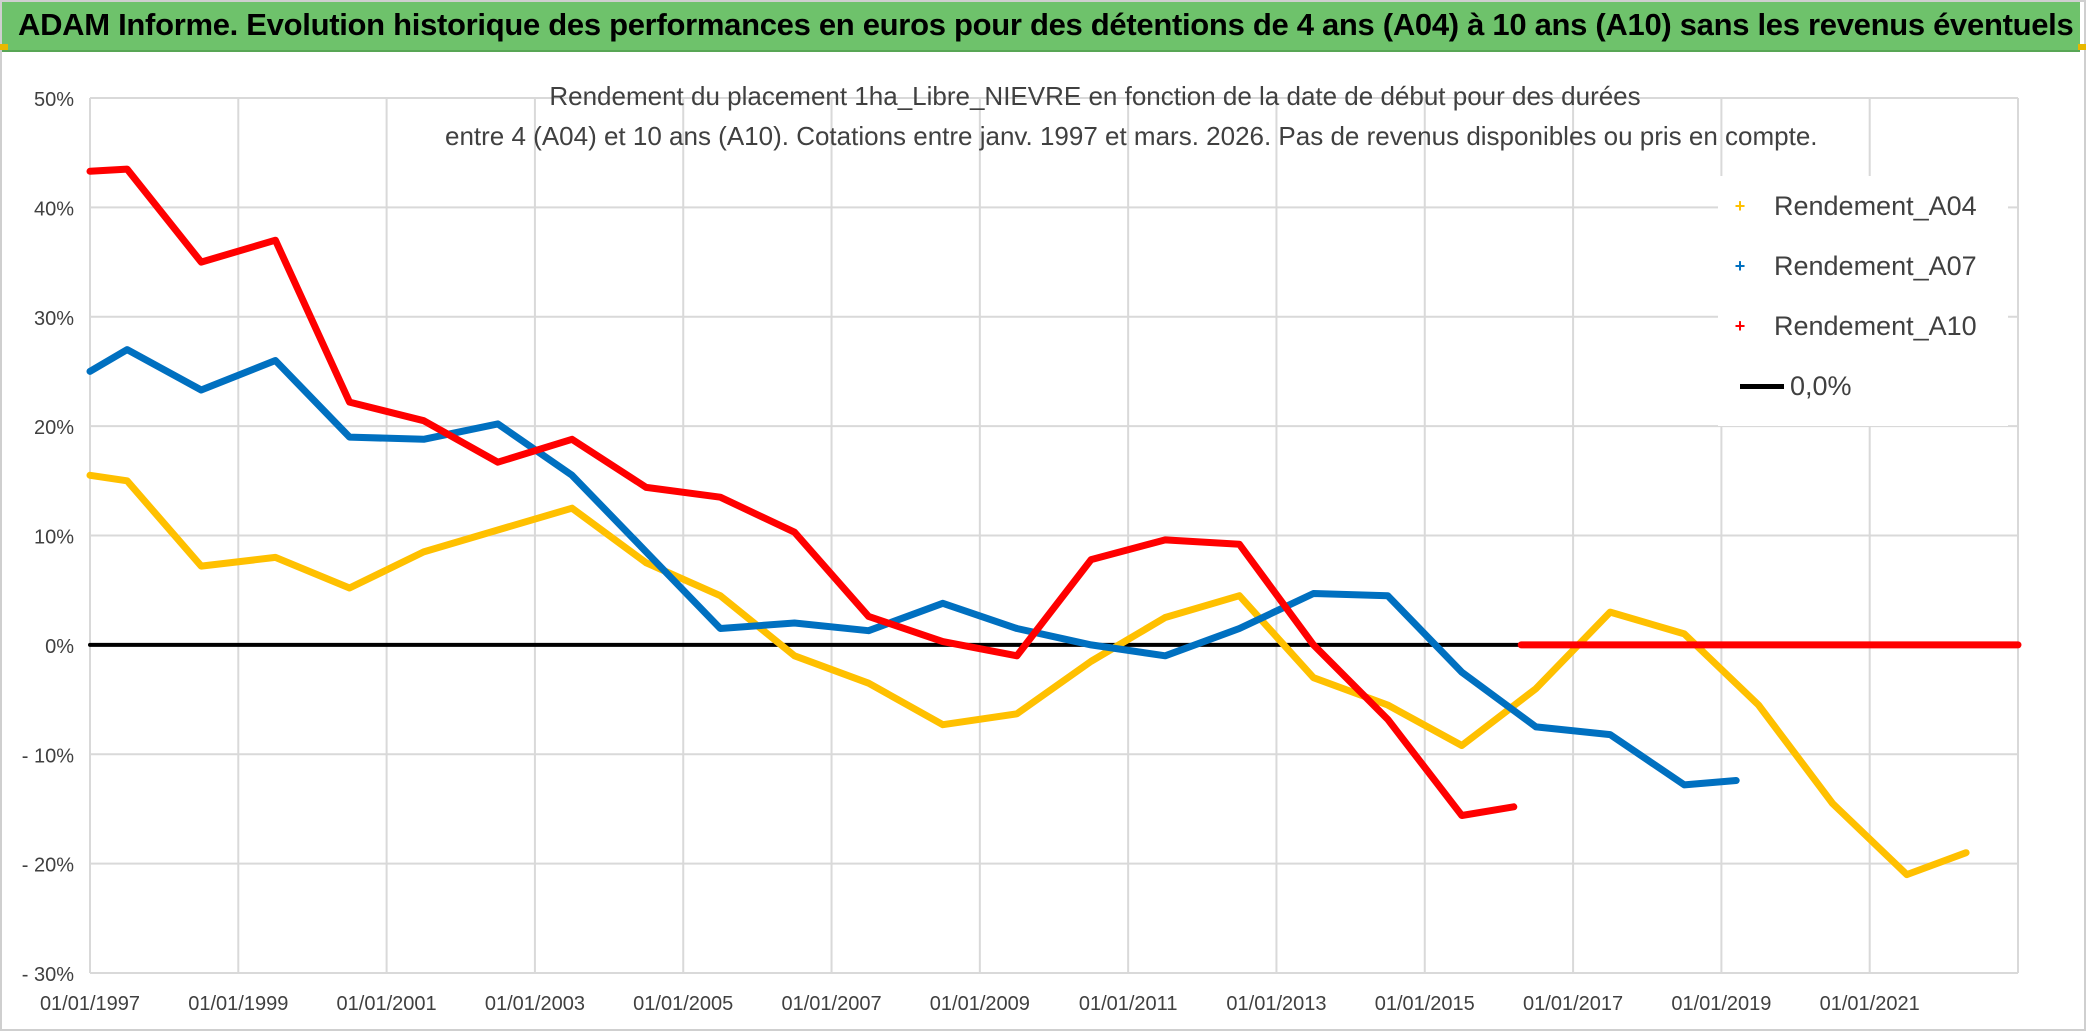  What do you see at coordinates (59, 647) in the screenshot?
I see `y-tick-label: 0%` at bounding box center [59, 647].